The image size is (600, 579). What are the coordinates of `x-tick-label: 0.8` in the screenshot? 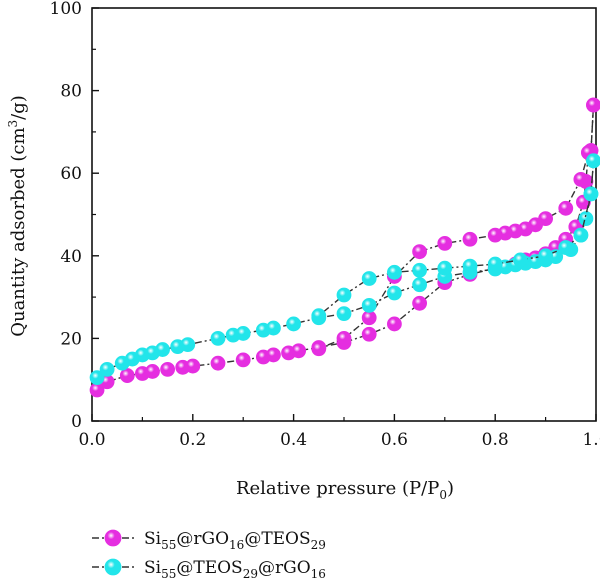 It's located at (495, 440).